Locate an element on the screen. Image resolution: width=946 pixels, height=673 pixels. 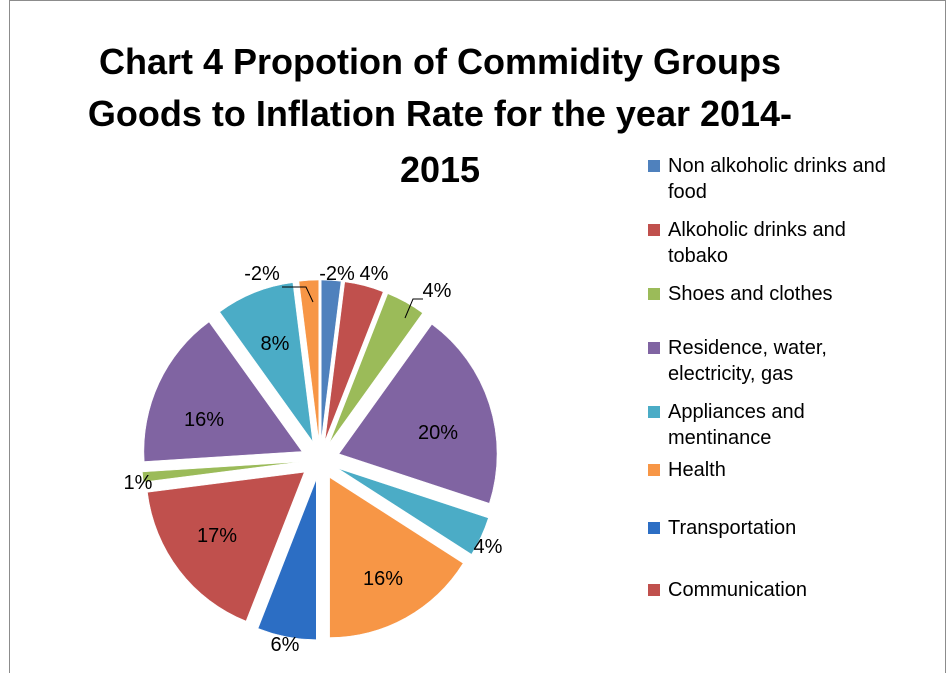
legend-label-3-line-1: Shoes and clothes is located at coordinates (750, 294).